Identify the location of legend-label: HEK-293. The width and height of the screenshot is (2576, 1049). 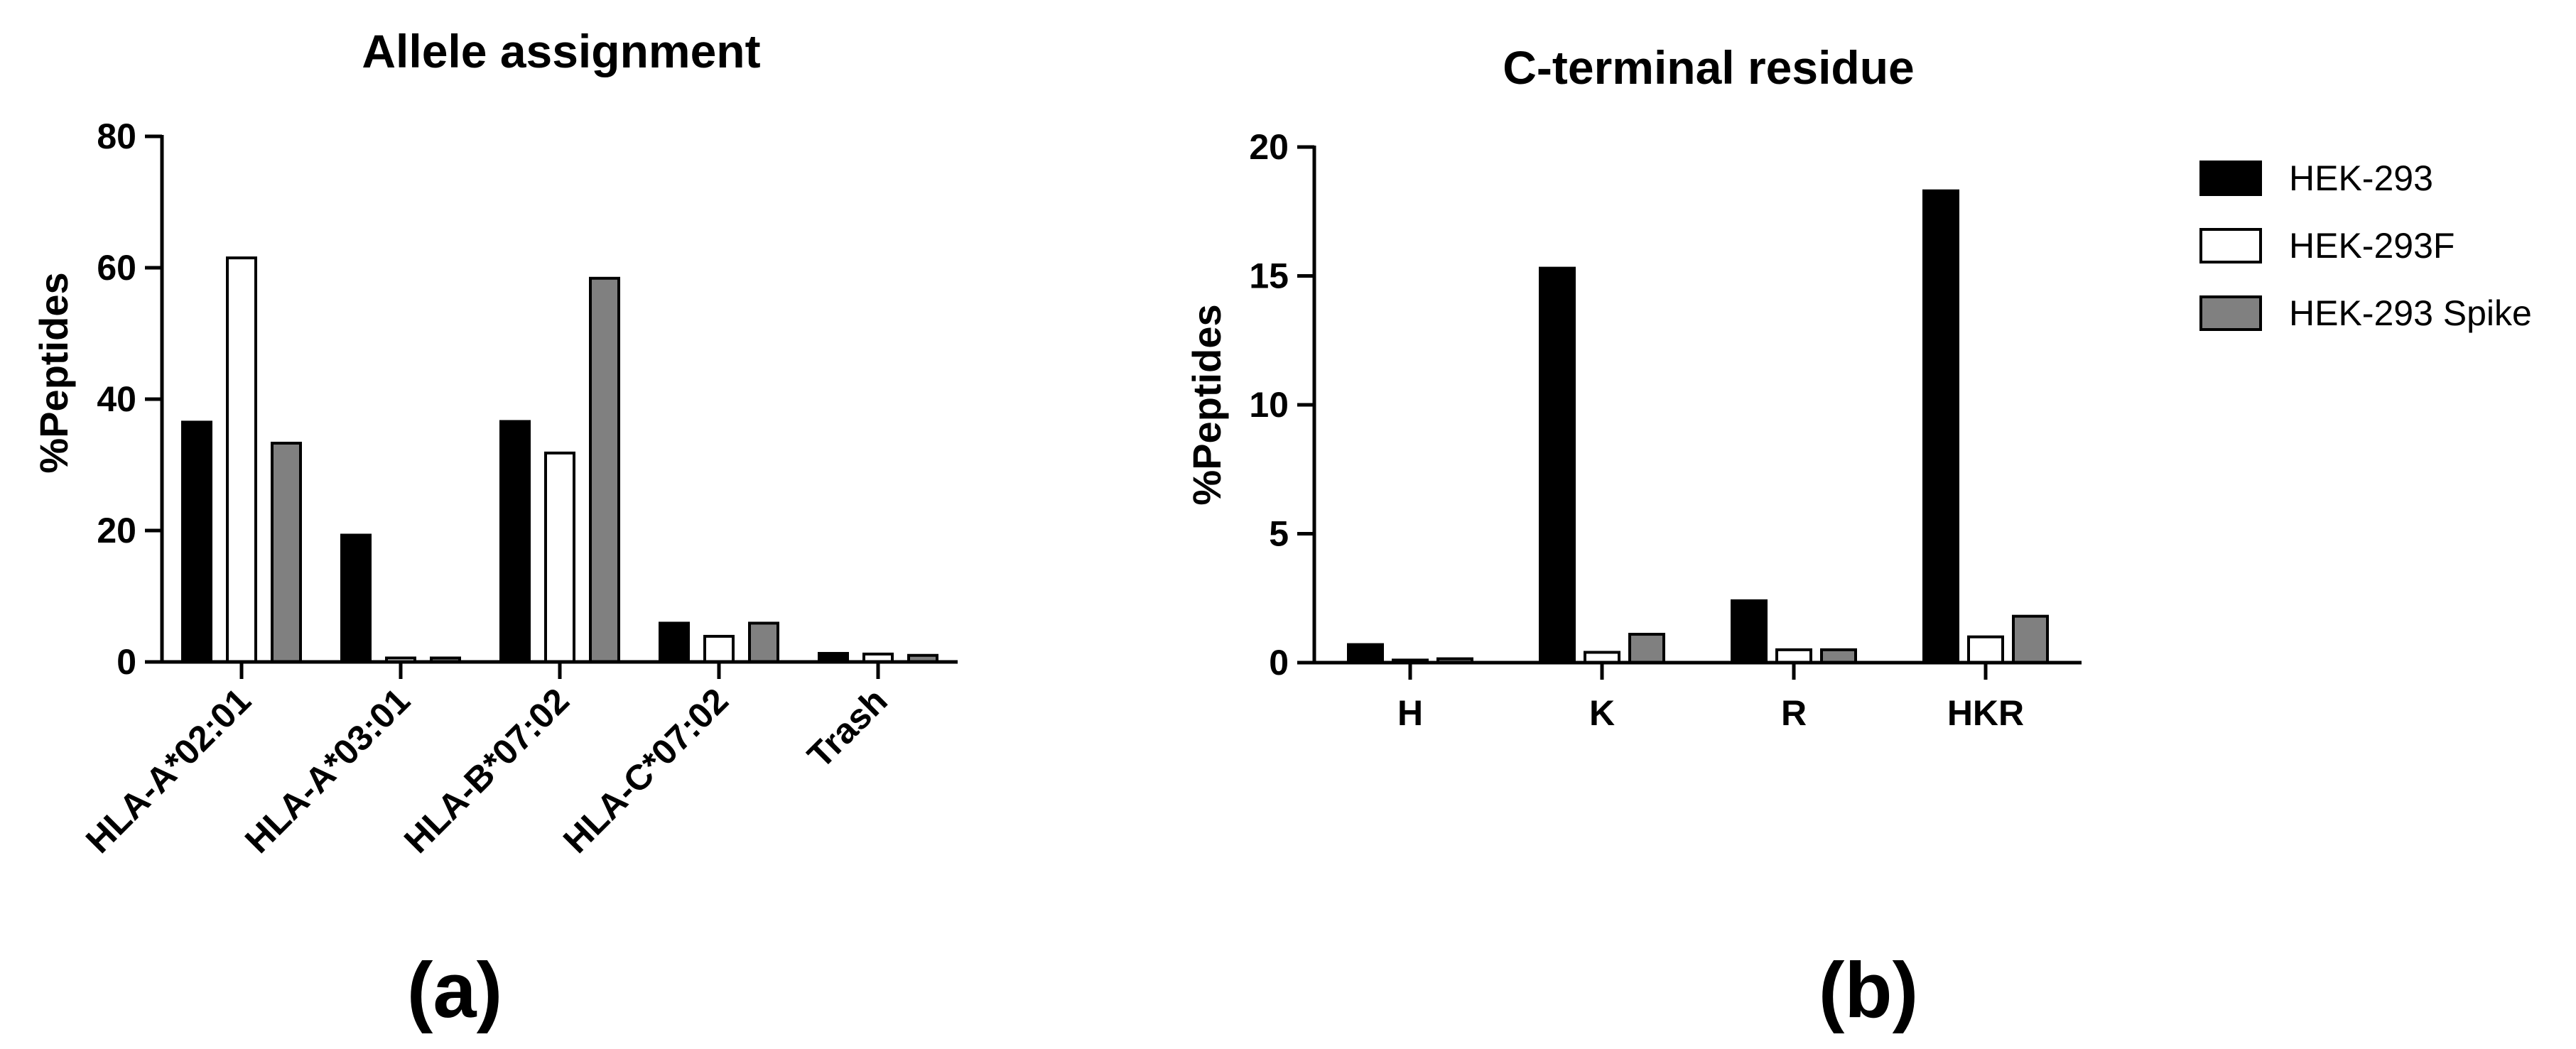
(2361, 178).